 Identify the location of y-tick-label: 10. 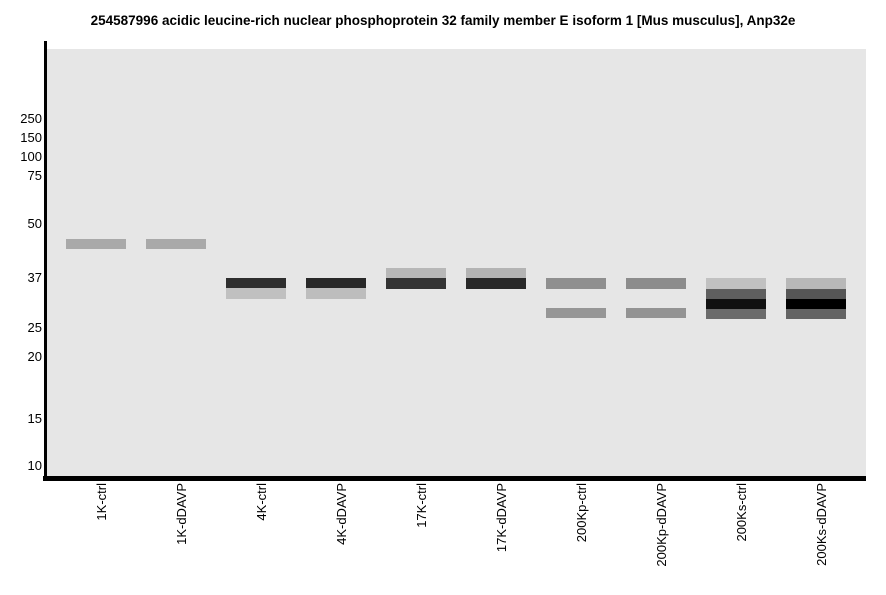
(34, 465).